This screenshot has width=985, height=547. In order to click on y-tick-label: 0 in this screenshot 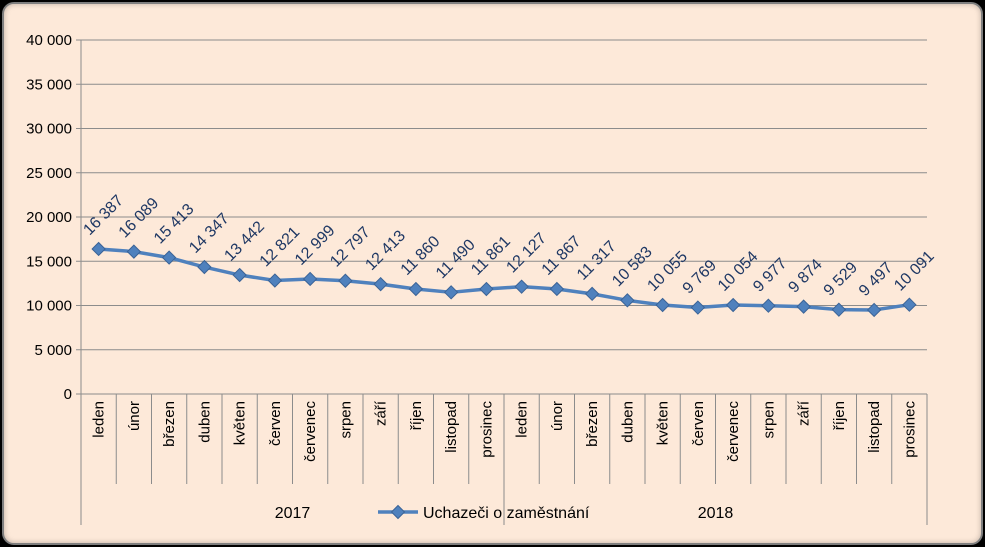, I will do `click(68, 394)`.